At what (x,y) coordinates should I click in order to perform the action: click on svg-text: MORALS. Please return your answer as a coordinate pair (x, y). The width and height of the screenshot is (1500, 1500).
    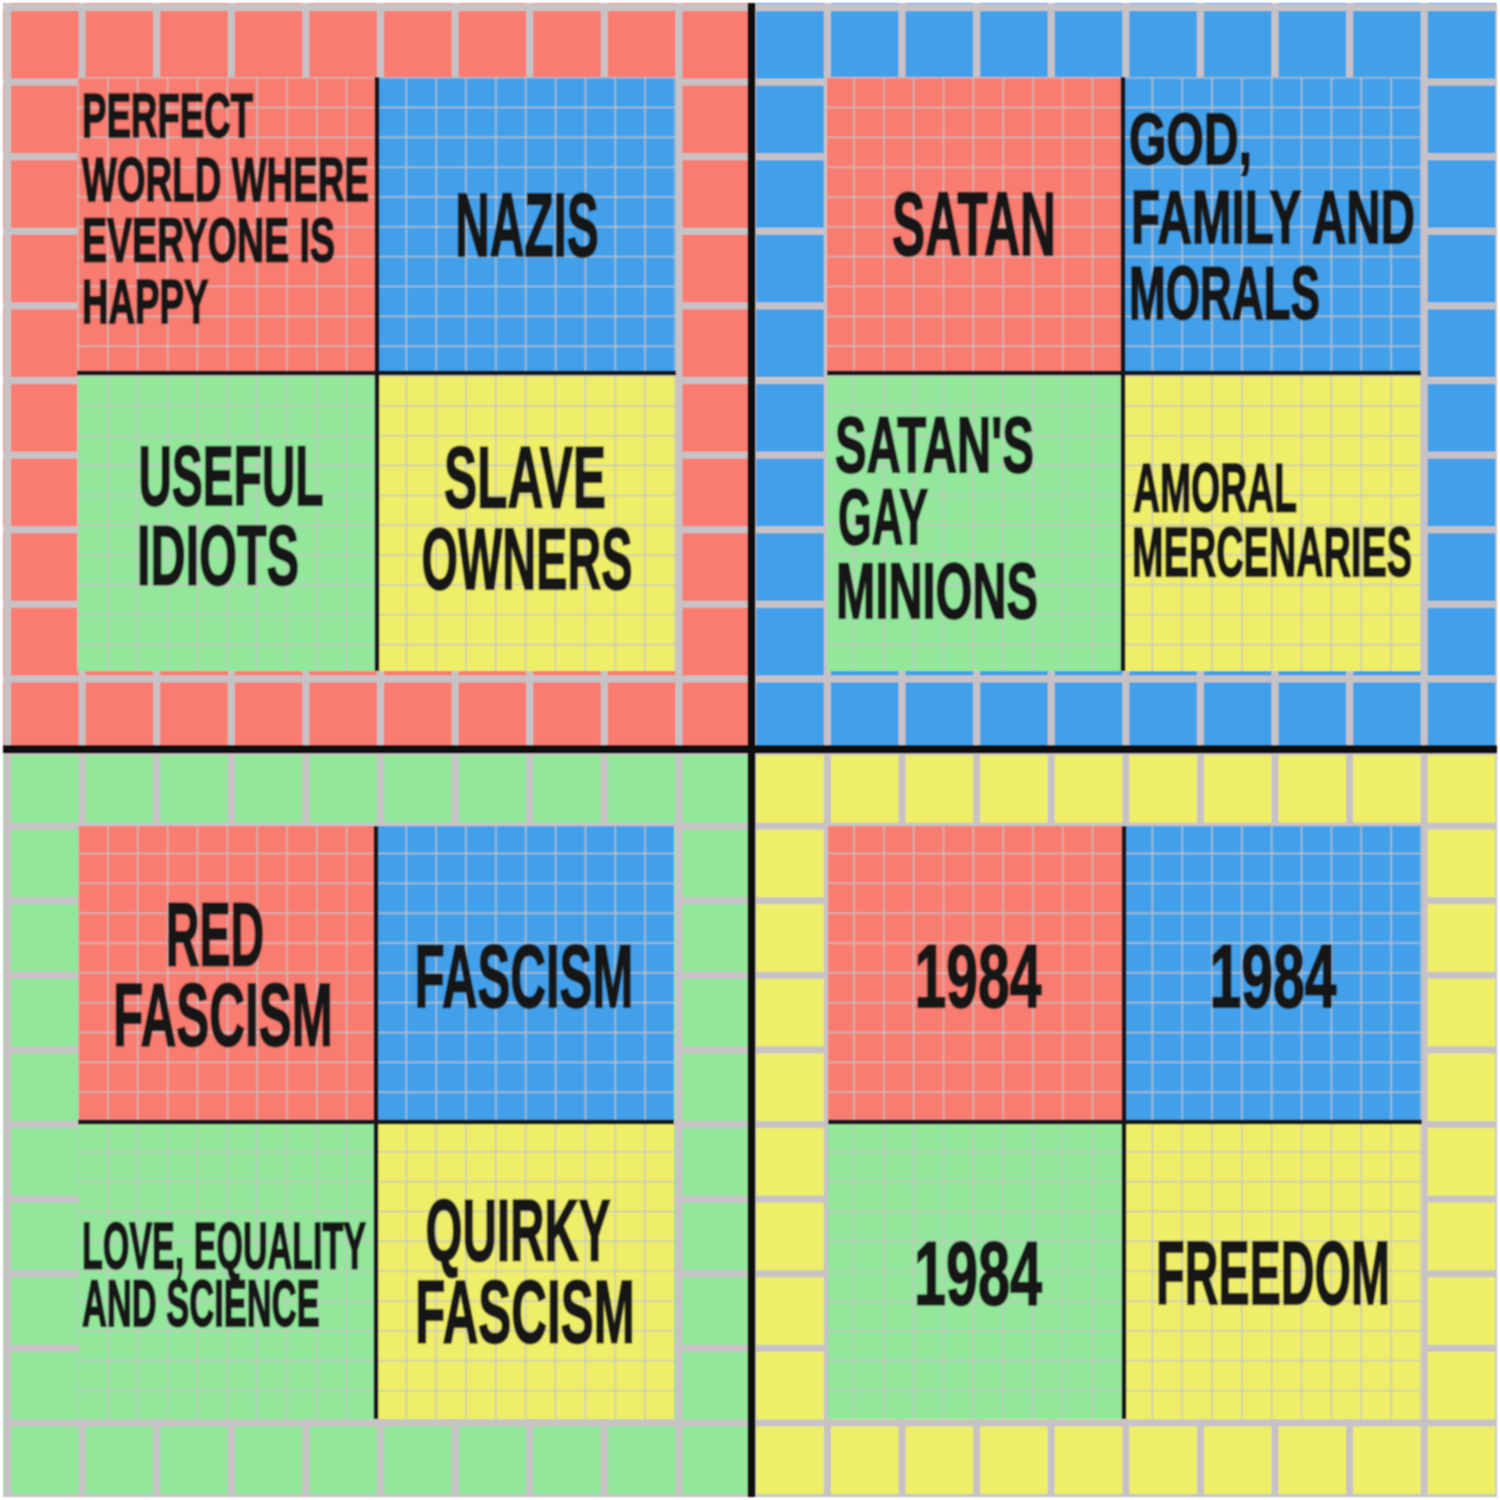
    Looking at the image, I should click on (1224, 294).